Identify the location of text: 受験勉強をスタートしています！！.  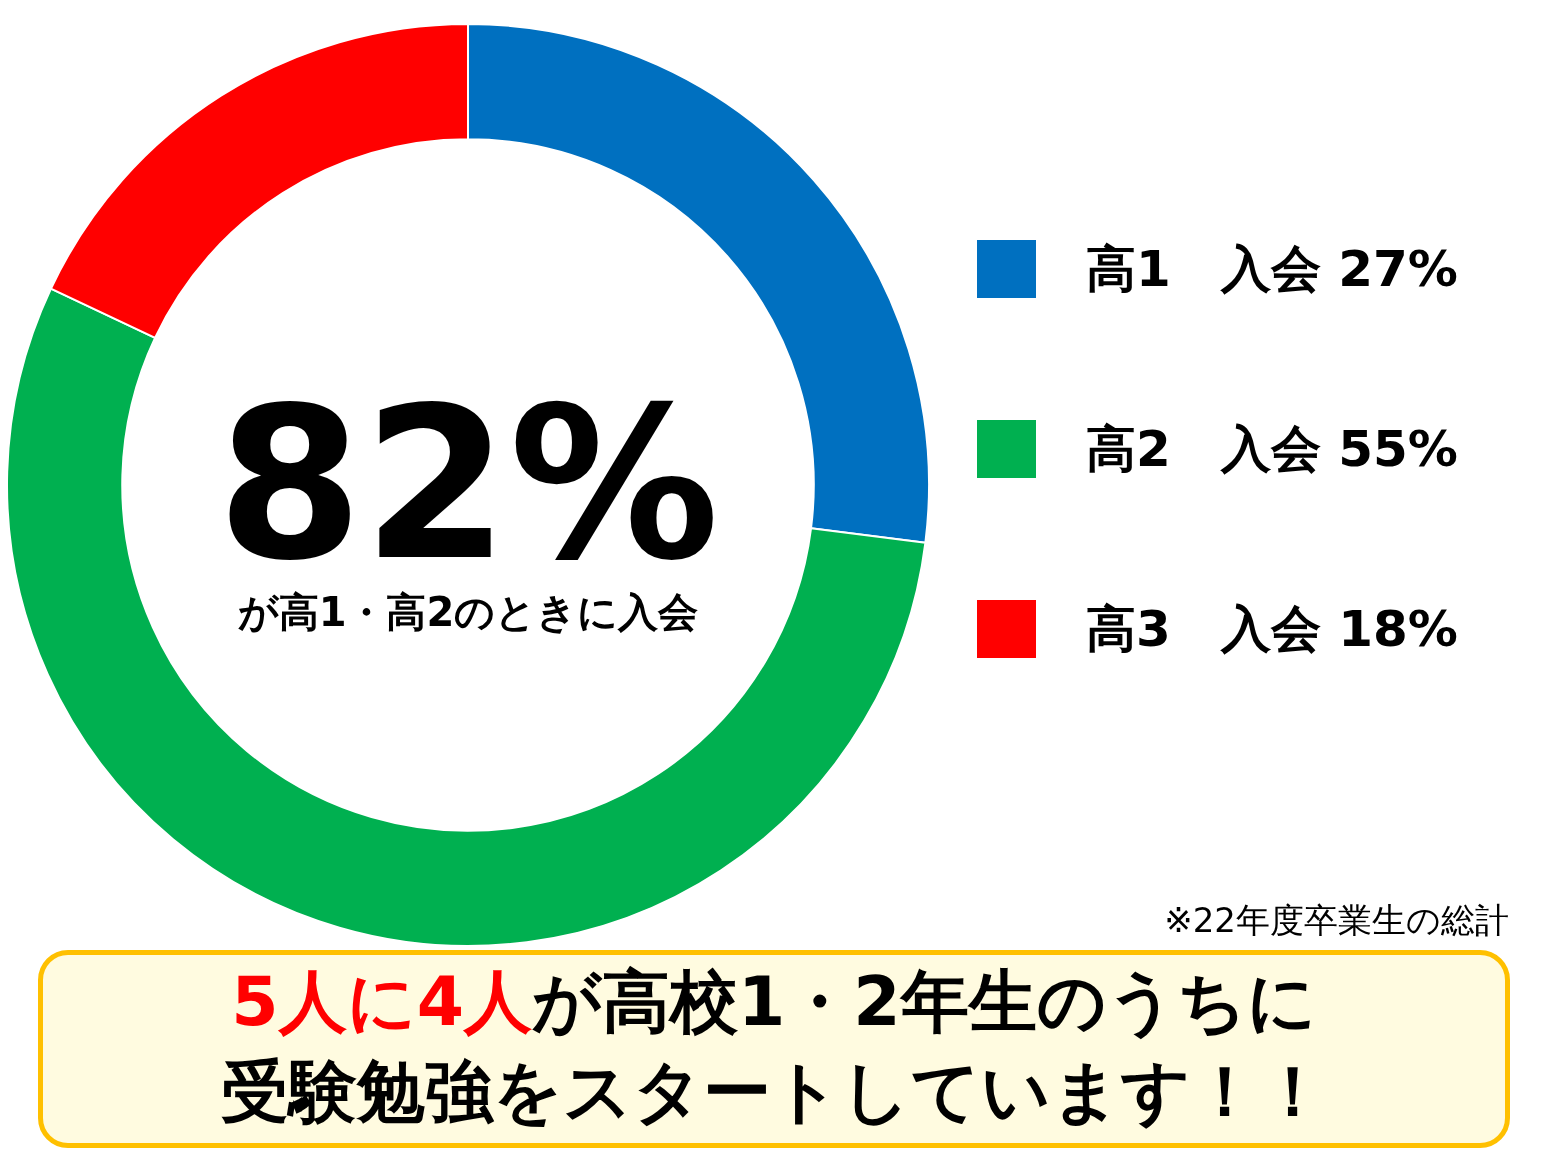
(774, 1092).